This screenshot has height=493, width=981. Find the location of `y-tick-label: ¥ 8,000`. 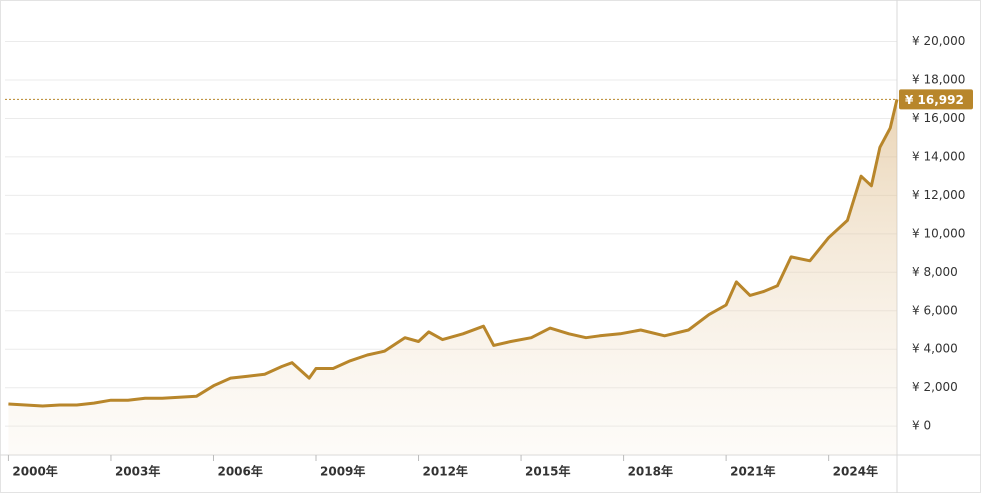

y-tick-label: ¥ 8,000 is located at coordinates (935, 272).